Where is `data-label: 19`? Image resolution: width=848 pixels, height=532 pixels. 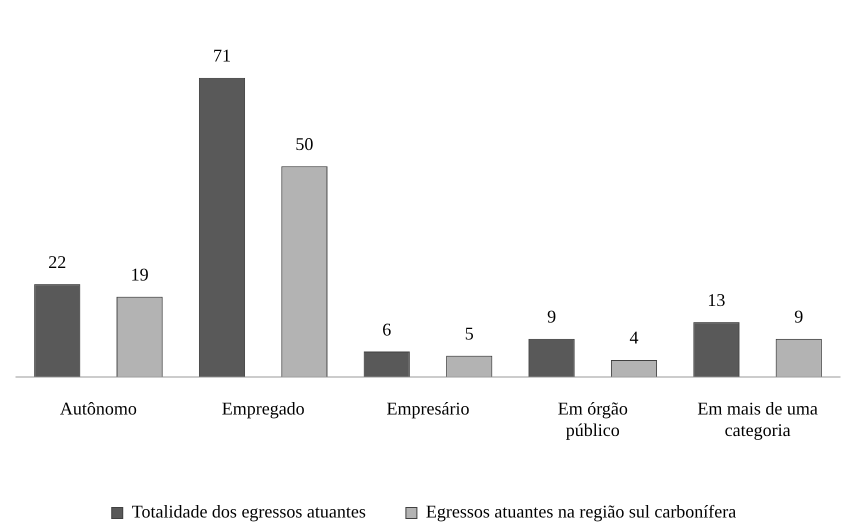 data-label: 19 is located at coordinates (139, 274).